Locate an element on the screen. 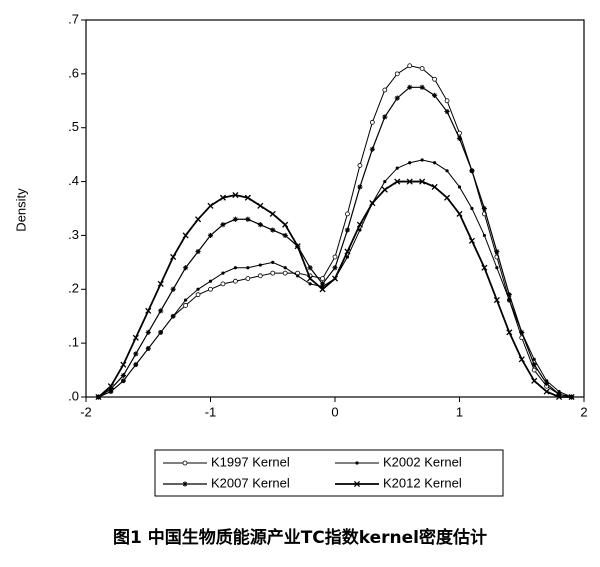 This screenshot has height=567, width=600. x-tick-label: 2 is located at coordinates (583, 411).